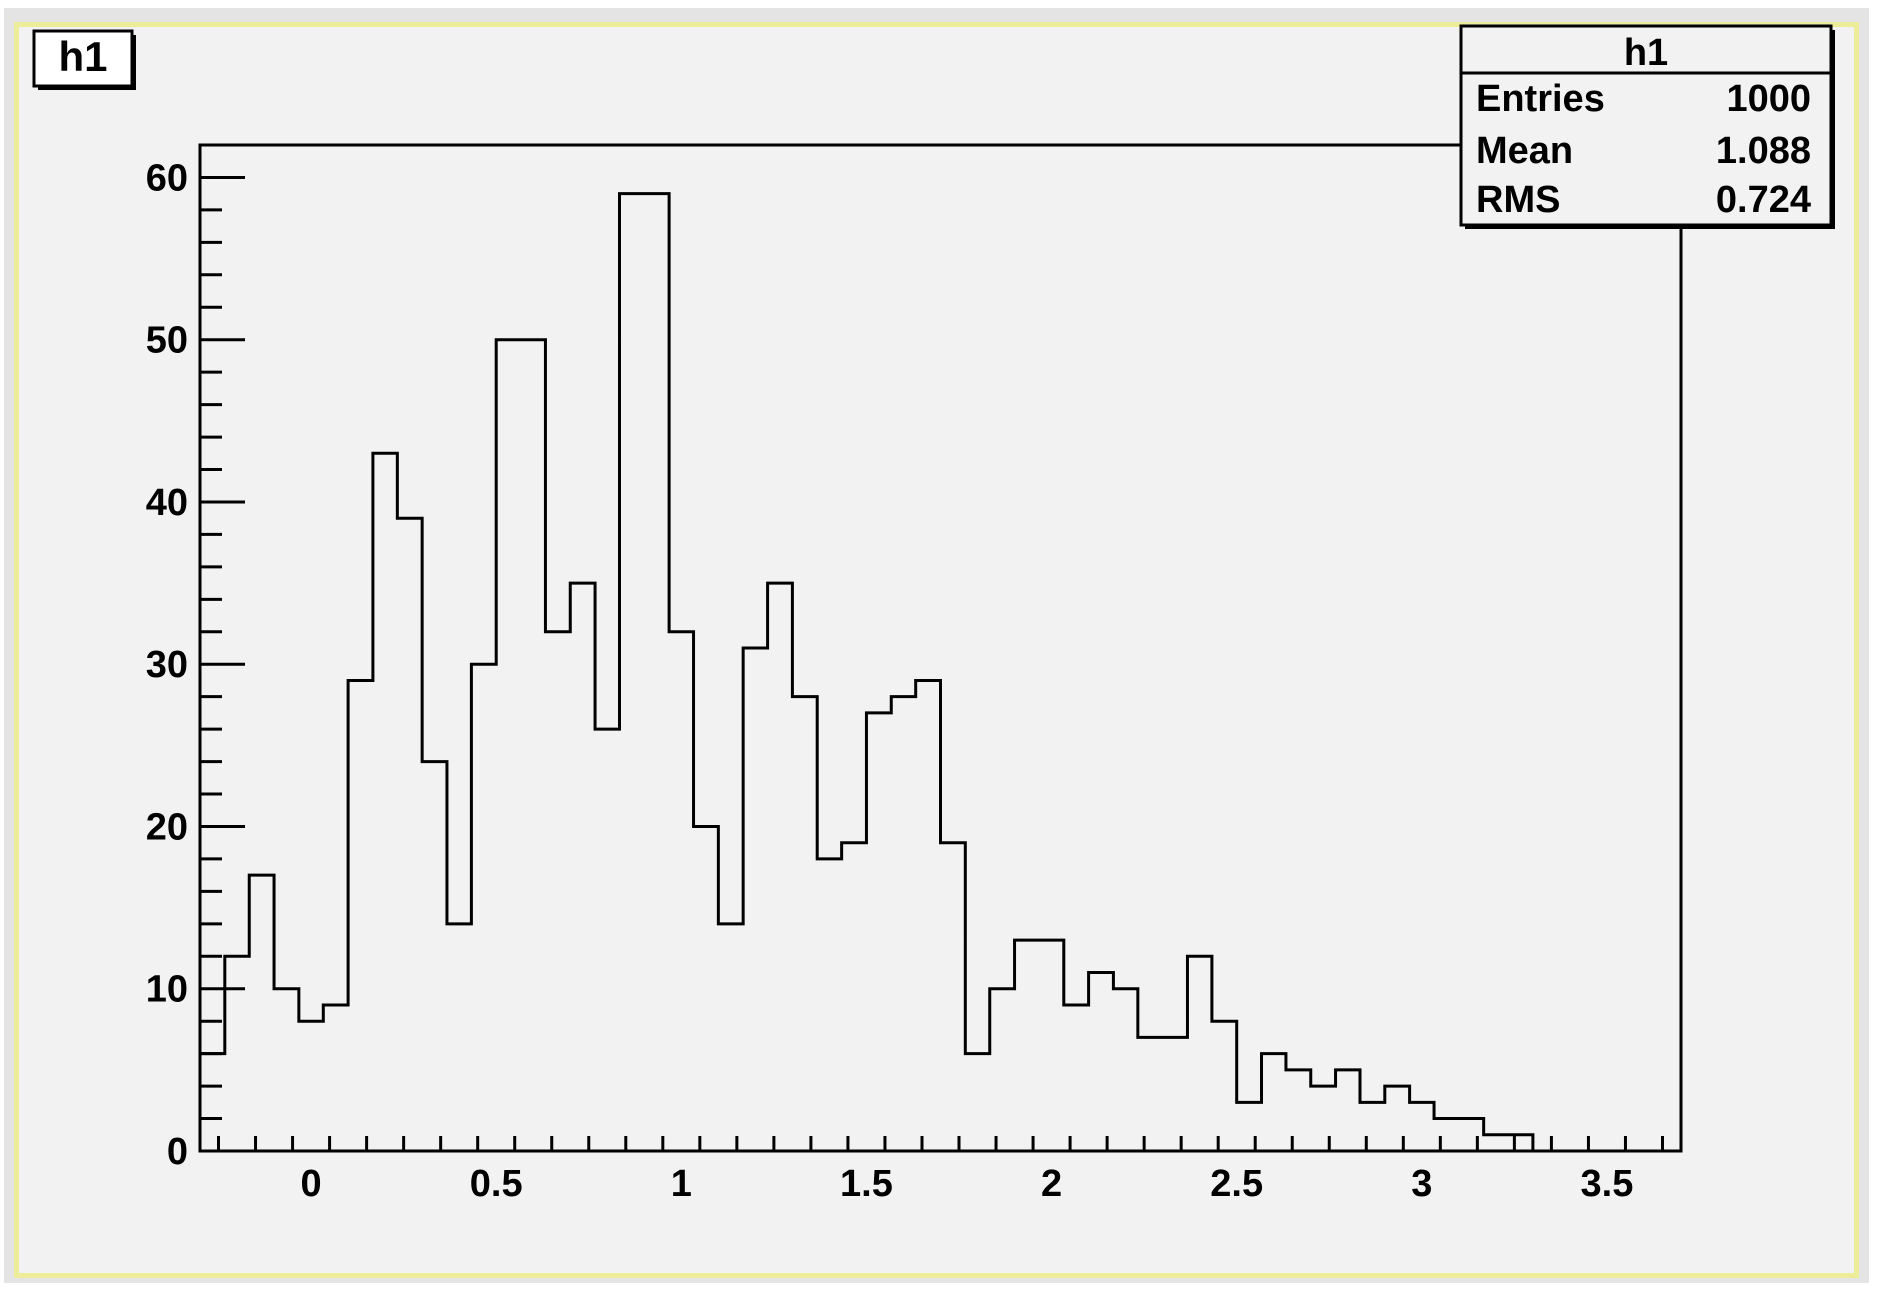 This screenshot has width=1877, height=1289. What do you see at coordinates (1647, 126) in the screenshot?
I see `stats-box: h1 Entries 1000 Mean 1.088 RMS 0.724` at bounding box center [1647, 126].